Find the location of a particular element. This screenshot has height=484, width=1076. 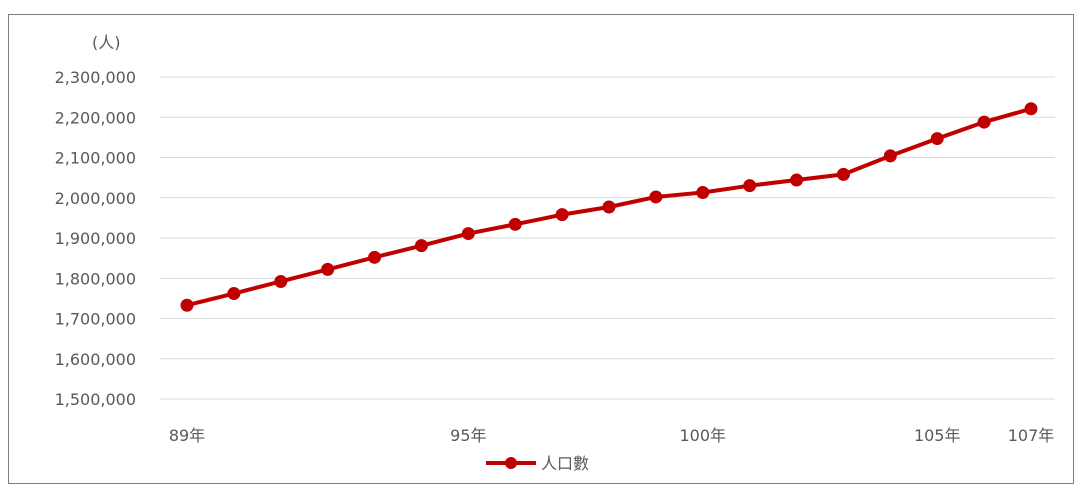

y-tick-label: 2,200,000 is located at coordinates (95, 117).